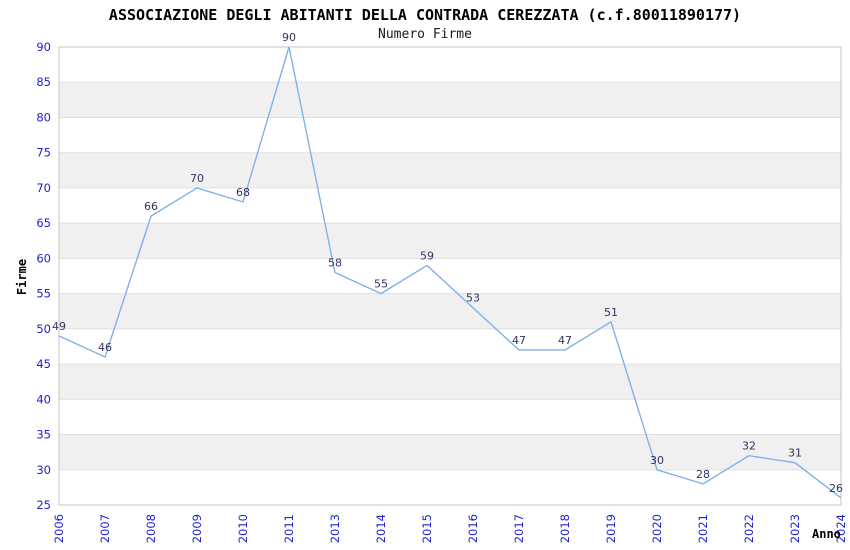 Image resolution: width=850 pixels, height=550 pixels. What do you see at coordinates (197, 178) in the screenshot?
I see `data-point-label: 70` at bounding box center [197, 178].